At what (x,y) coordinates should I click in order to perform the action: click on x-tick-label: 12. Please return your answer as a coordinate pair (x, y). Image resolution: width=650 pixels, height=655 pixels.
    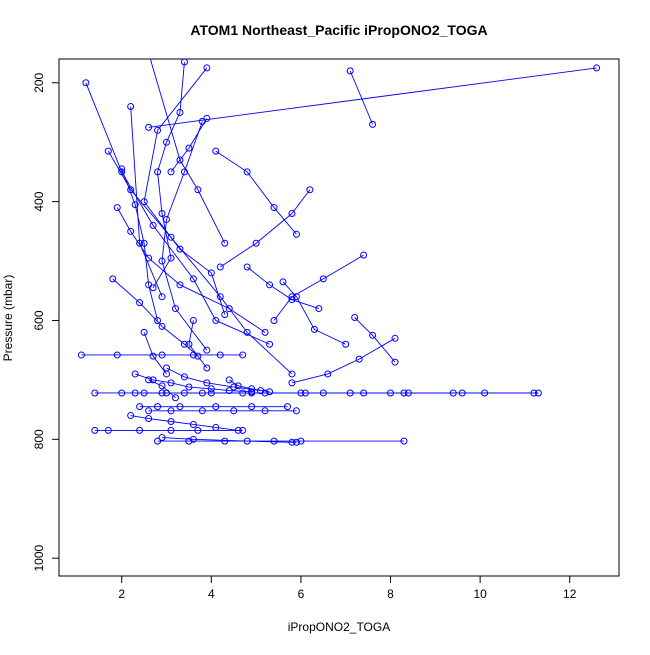
    Looking at the image, I should click on (570, 594).